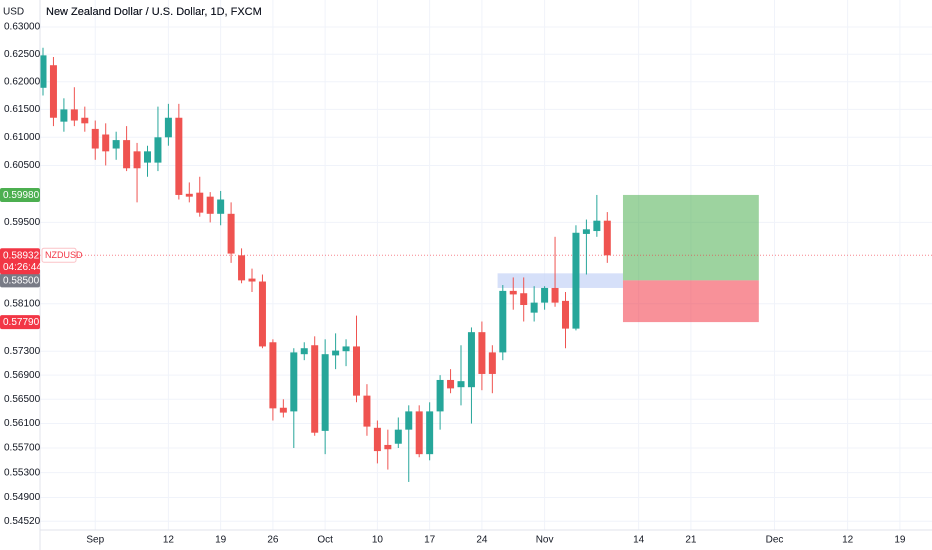 The width and height of the screenshot is (932, 550). What do you see at coordinates (22, 54) in the screenshot?
I see `y-tick-label: 0.62500` at bounding box center [22, 54].